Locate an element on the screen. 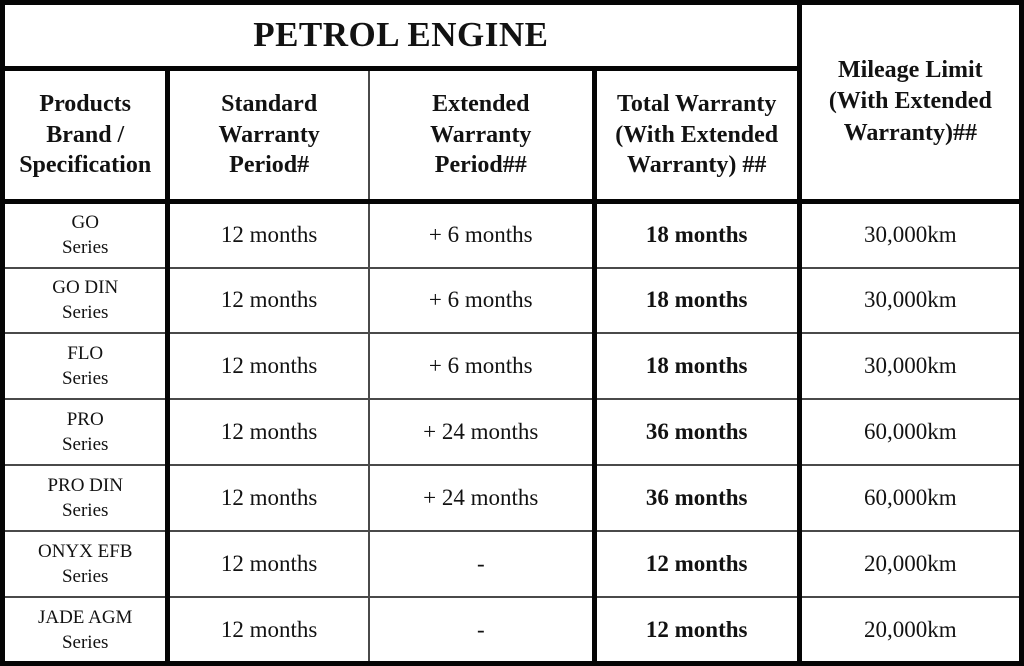 This screenshot has height=666, width=1024. brand-cell: GO DIN Series is located at coordinates (86, 301).